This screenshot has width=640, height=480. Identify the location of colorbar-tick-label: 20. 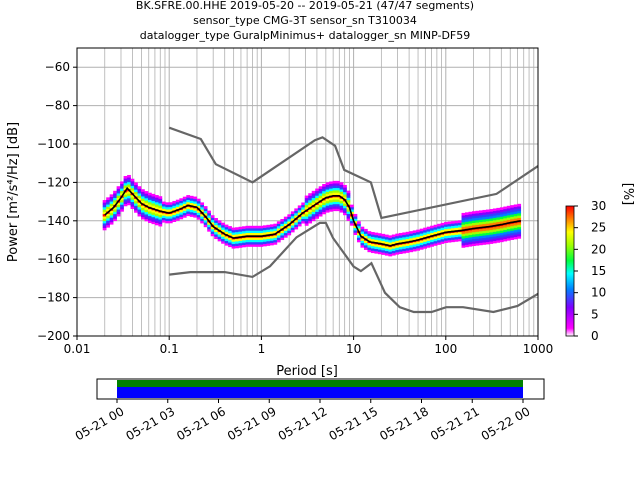
(598, 249).